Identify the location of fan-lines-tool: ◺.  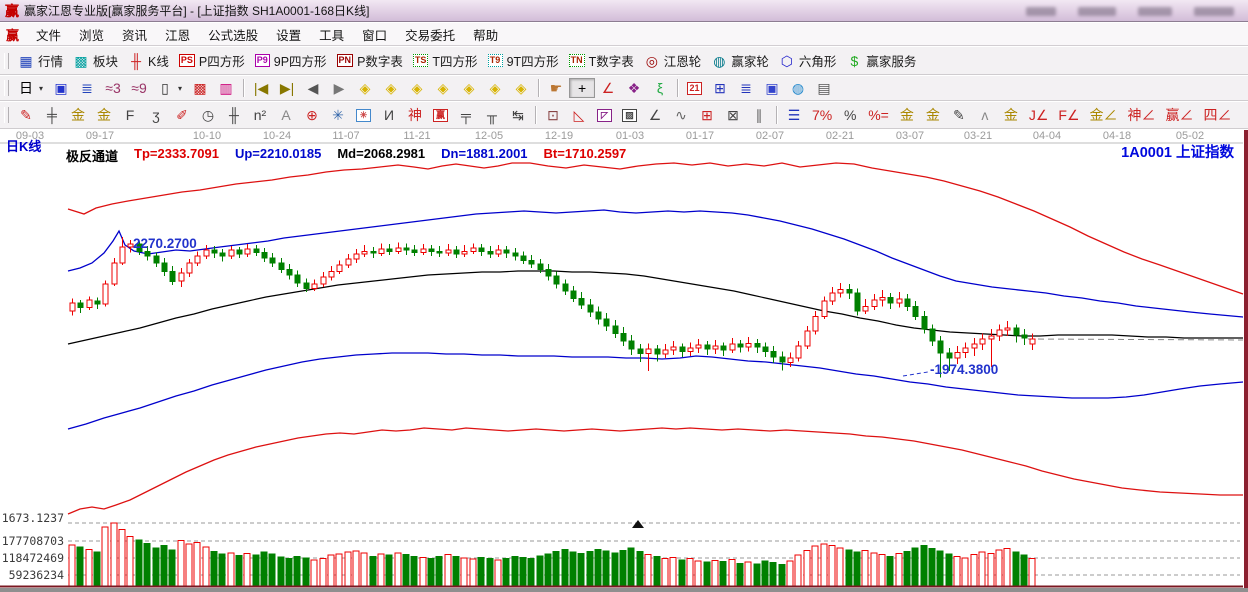
(579, 115).